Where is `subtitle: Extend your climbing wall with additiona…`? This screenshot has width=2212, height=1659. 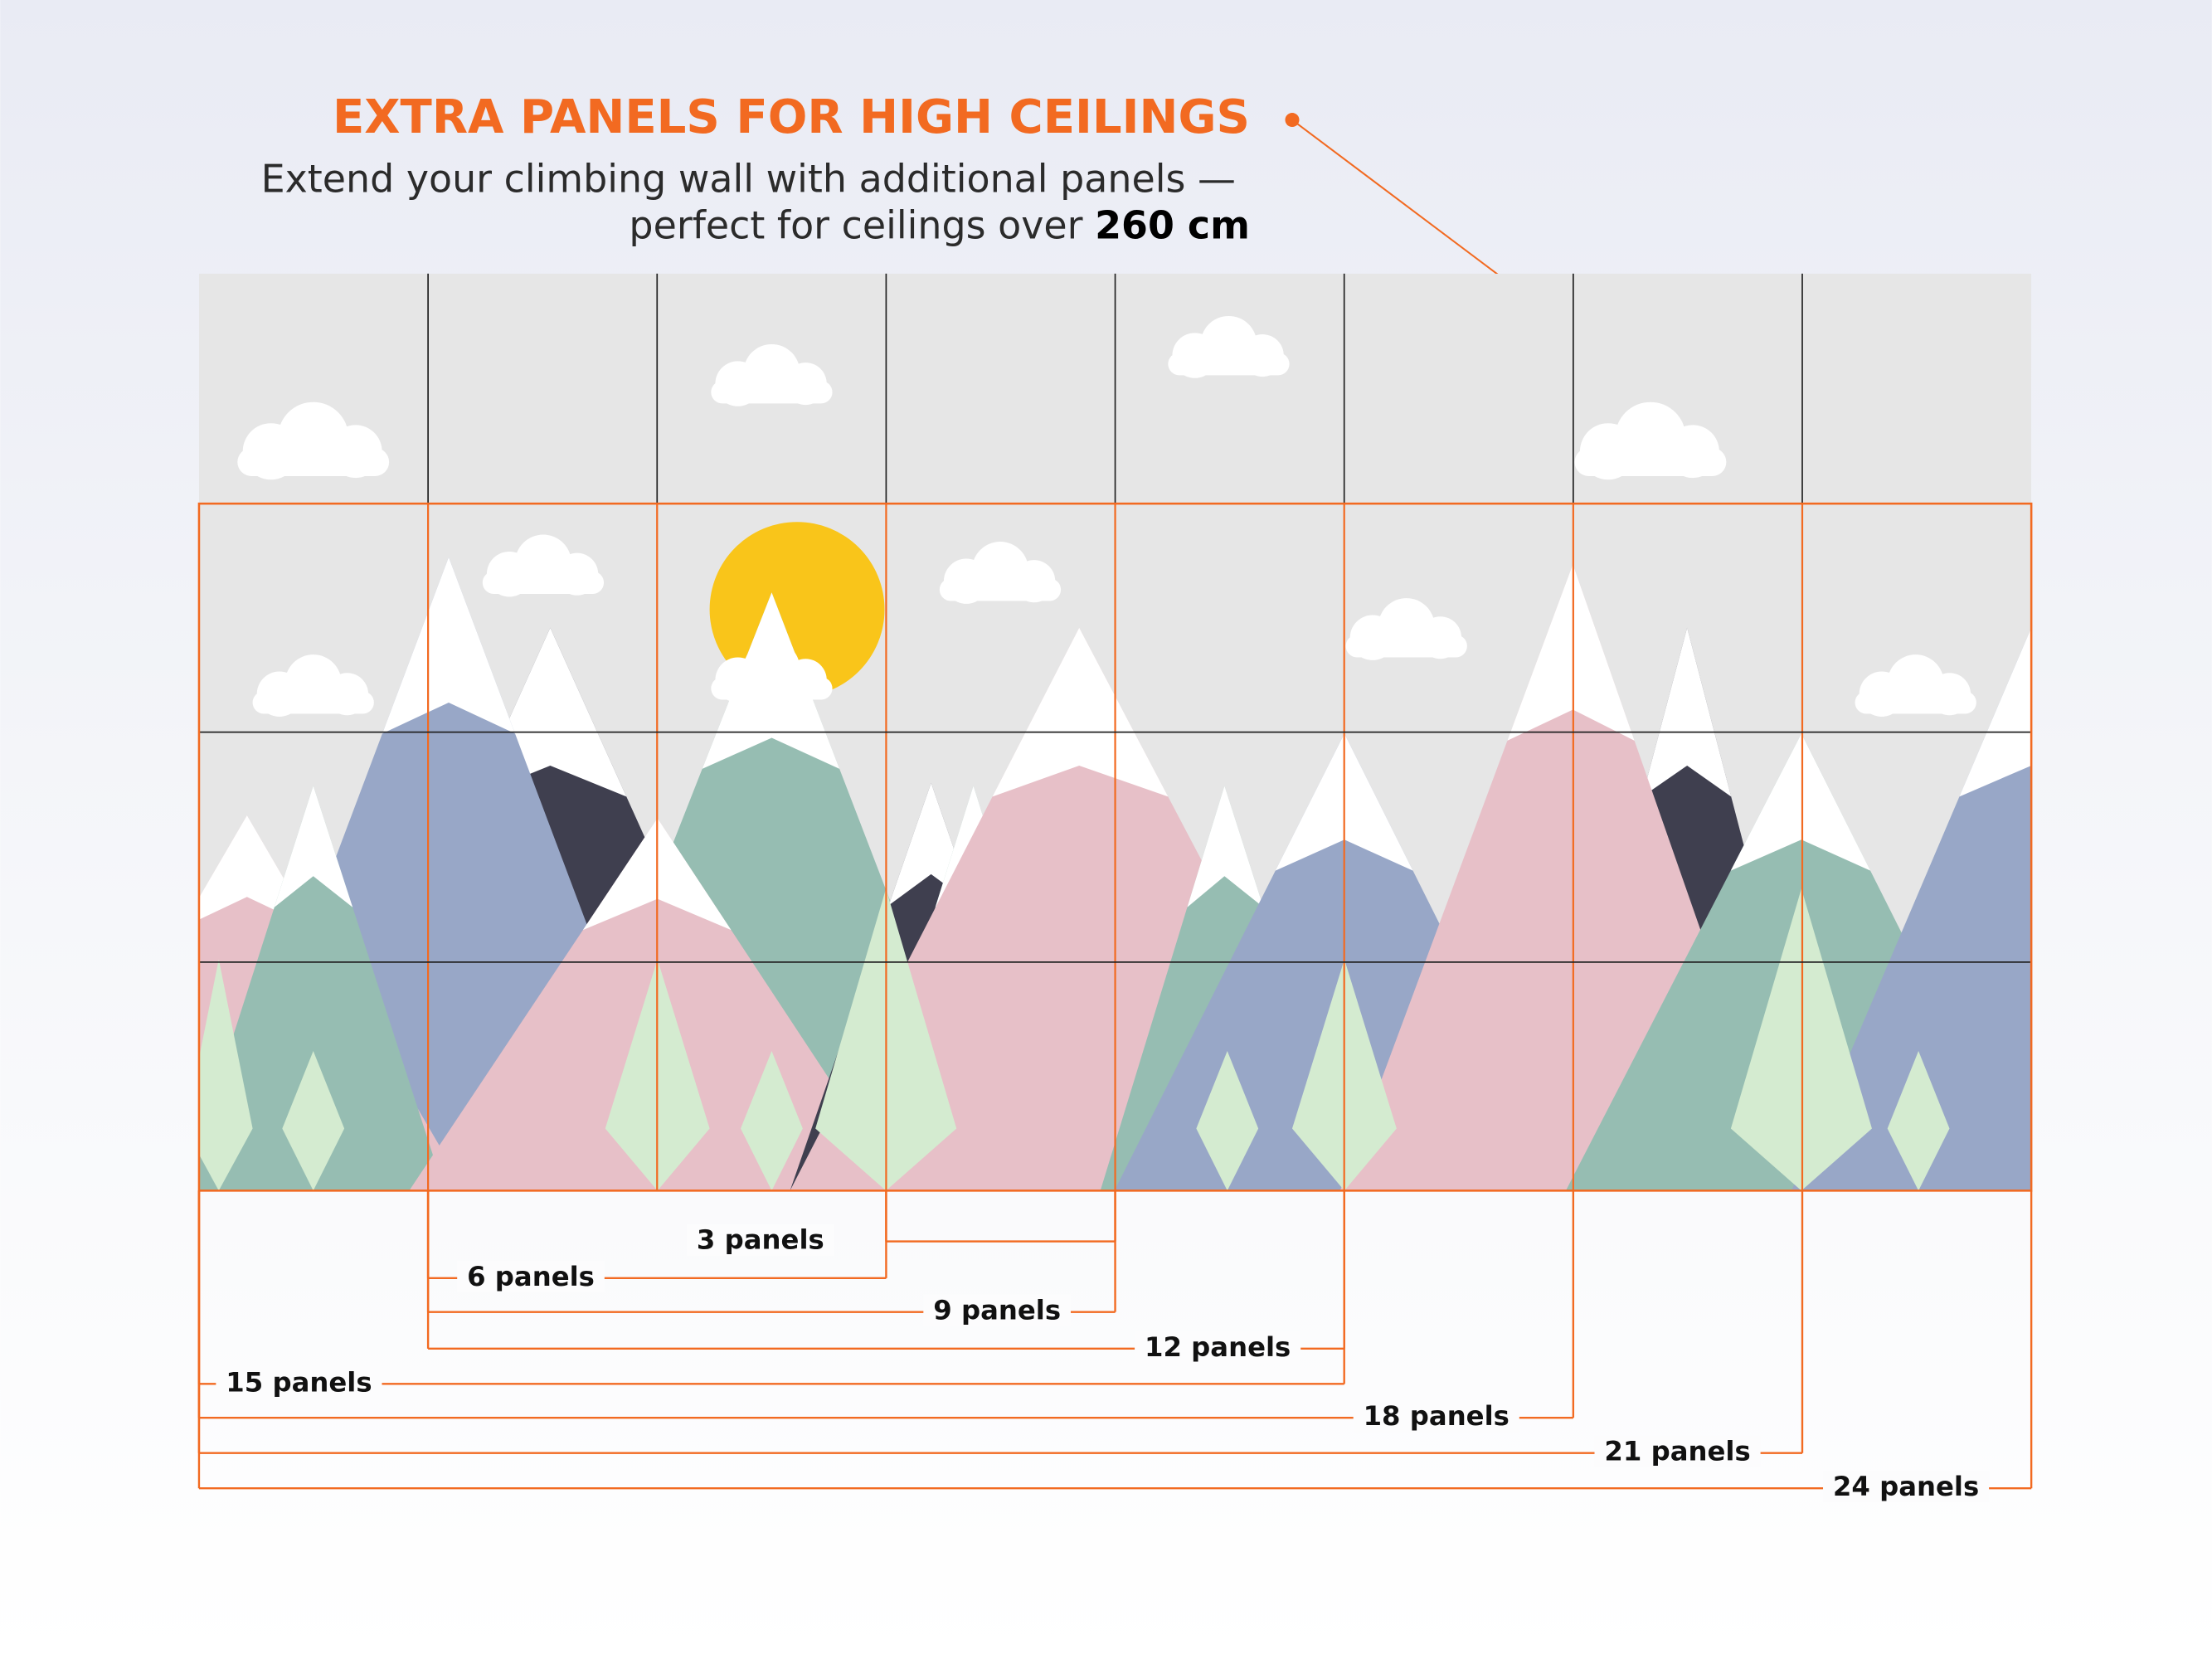 subtitle: Extend your climbing wall with additiona… is located at coordinates (748, 178).